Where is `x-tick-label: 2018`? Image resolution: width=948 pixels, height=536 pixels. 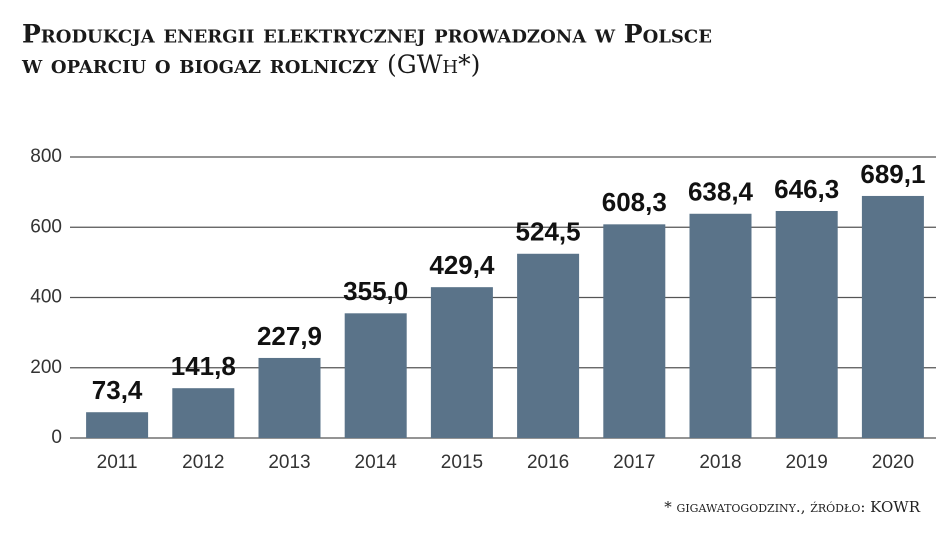 x-tick-label: 2018 is located at coordinates (720, 462).